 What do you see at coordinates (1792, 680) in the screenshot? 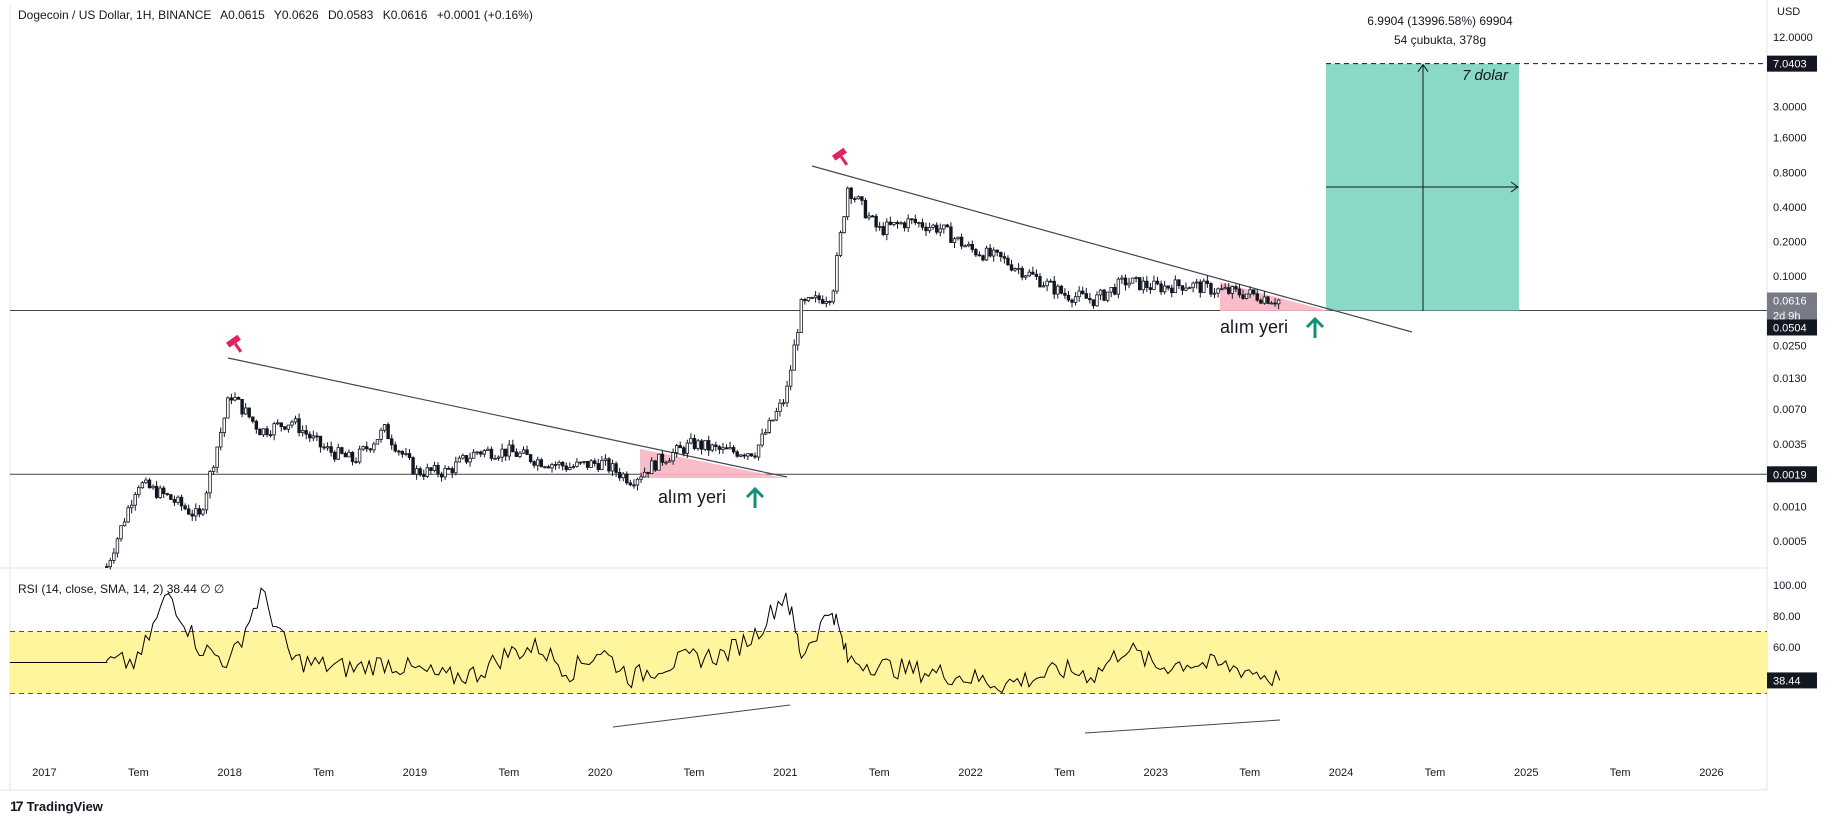
I see `rsi-value-badge-bg` at bounding box center [1792, 680].